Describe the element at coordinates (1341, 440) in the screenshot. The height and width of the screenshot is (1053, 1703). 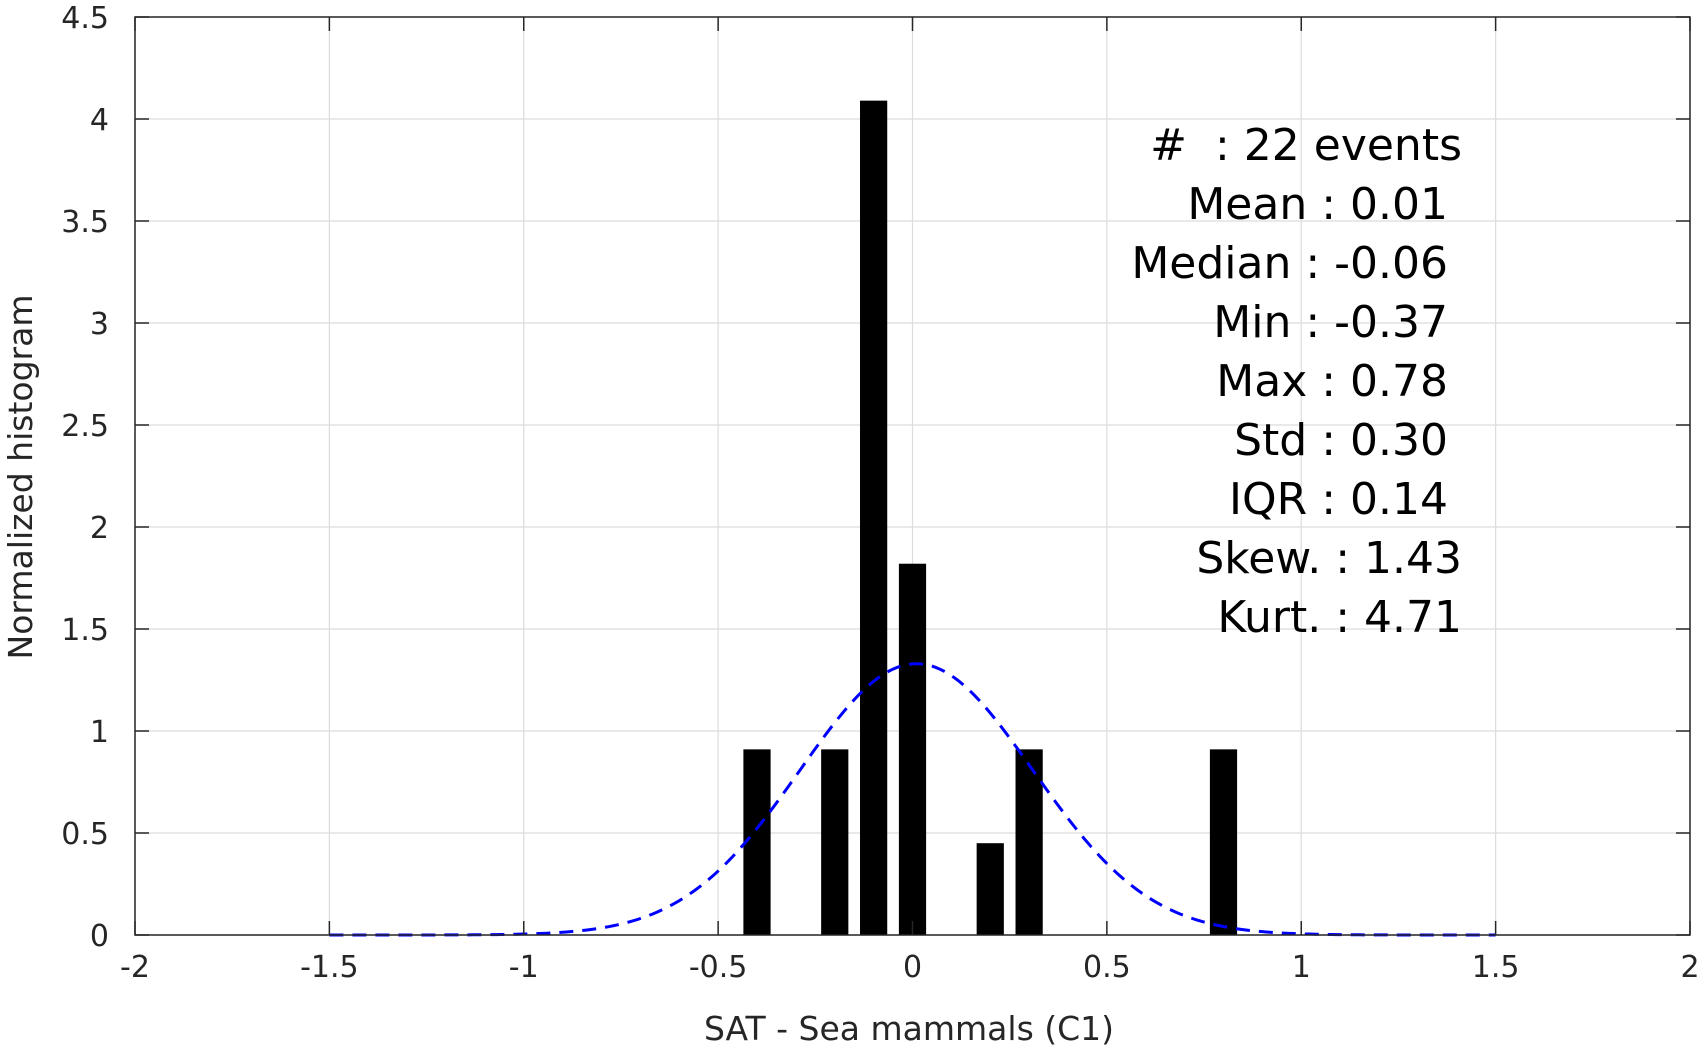
I see `stats-line-6: Std : 0.30` at that location.